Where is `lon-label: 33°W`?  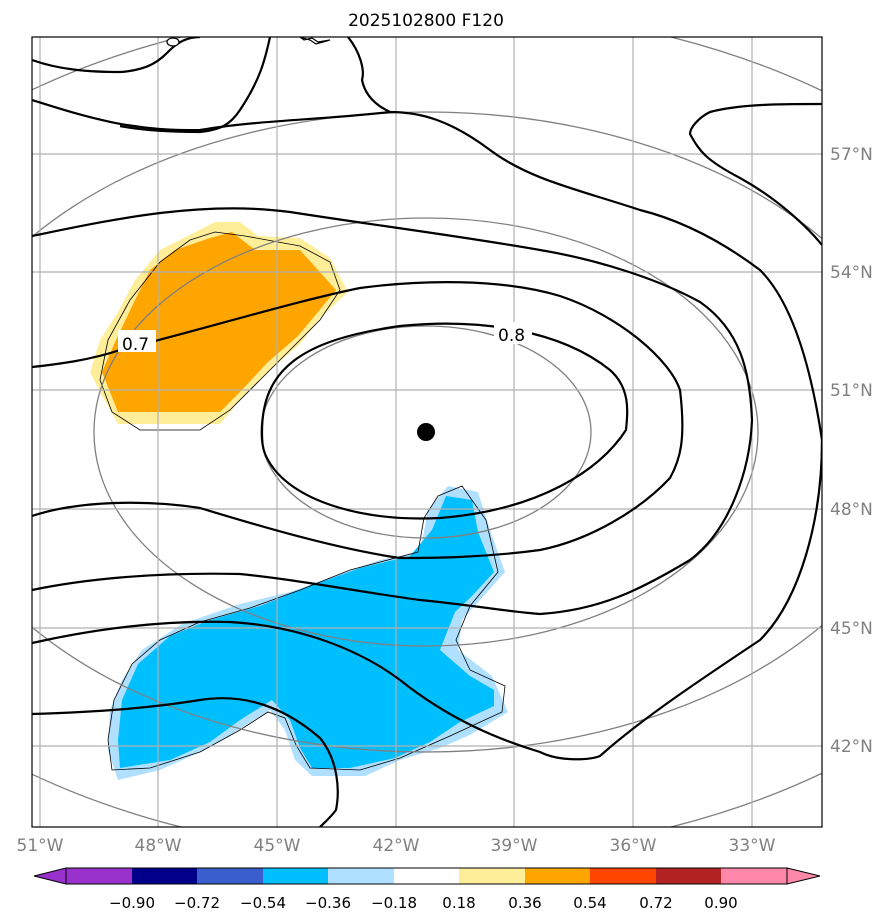
lon-label: 33°W is located at coordinates (752, 846).